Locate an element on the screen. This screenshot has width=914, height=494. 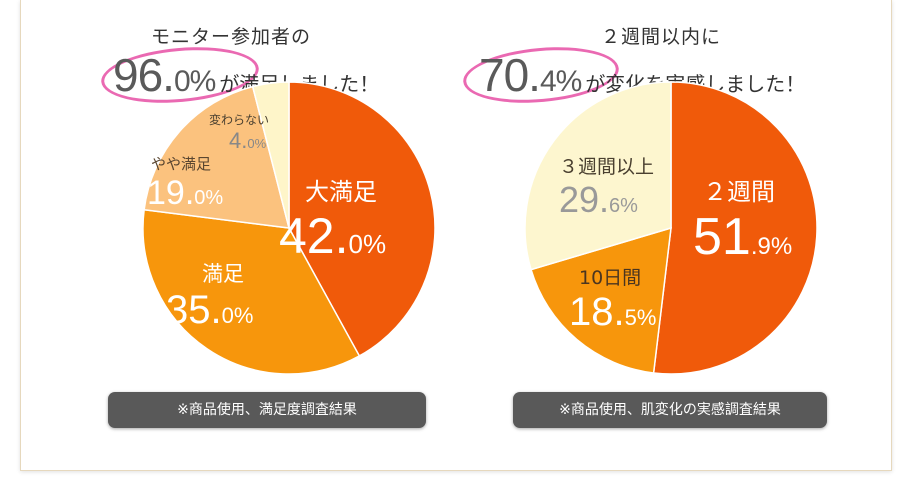
chart1-headline-value: 96.0% is located at coordinates (164, 75).